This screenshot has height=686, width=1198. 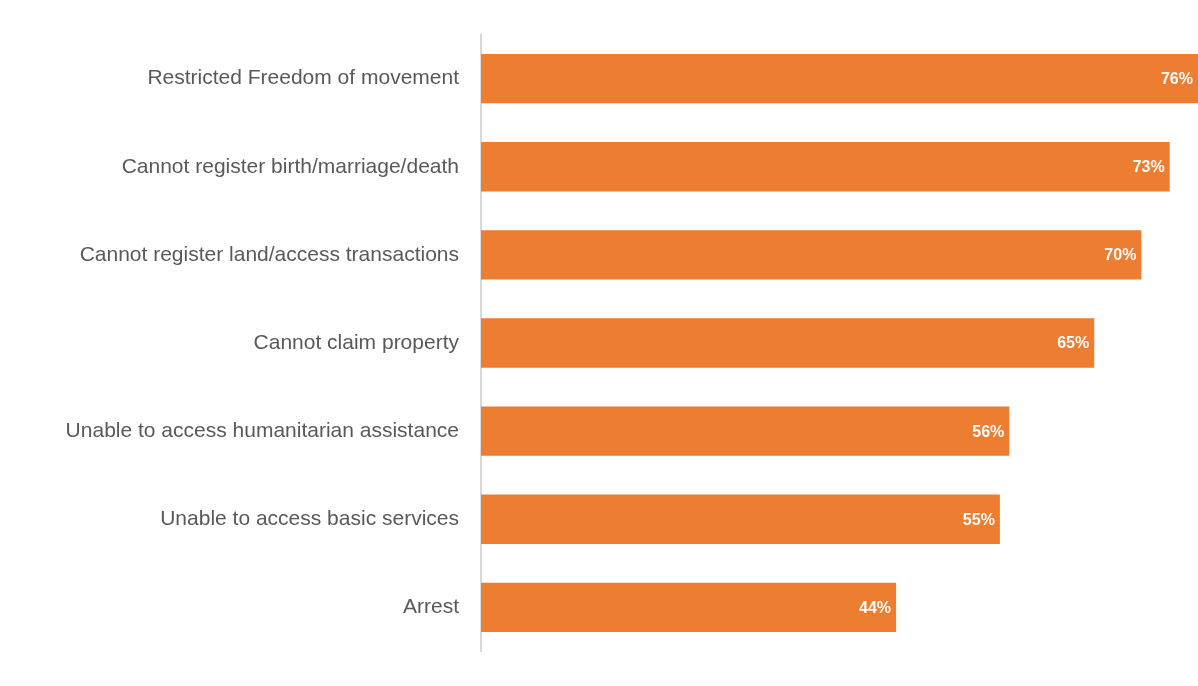 I want to click on data-label: 73%, so click(x=1148, y=167).